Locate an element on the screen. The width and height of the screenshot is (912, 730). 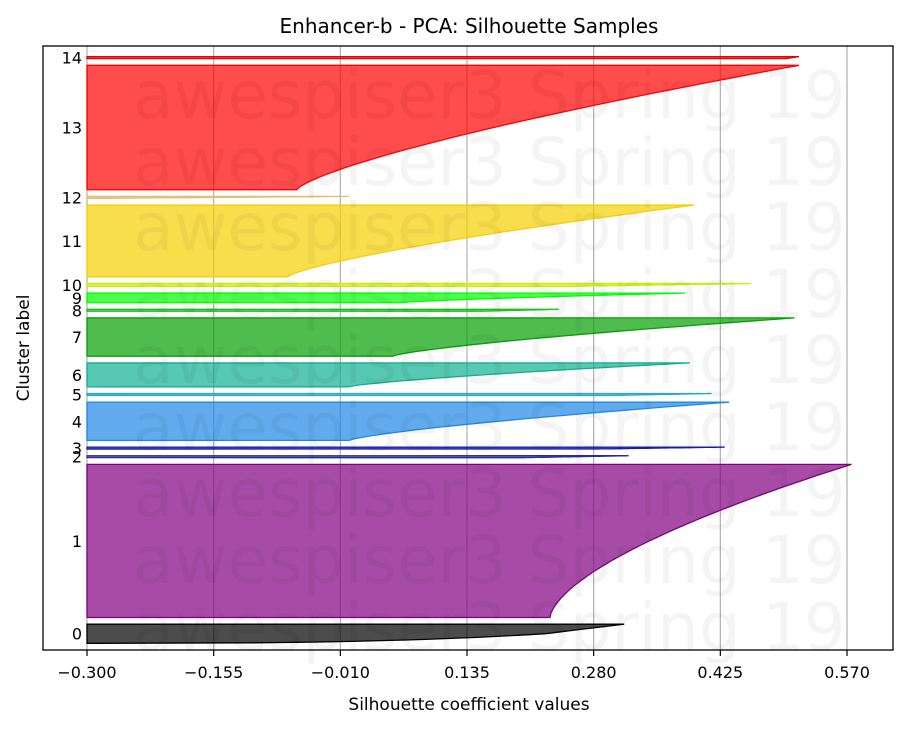
cluster-label-6: 6 is located at coordinates (77, 375).